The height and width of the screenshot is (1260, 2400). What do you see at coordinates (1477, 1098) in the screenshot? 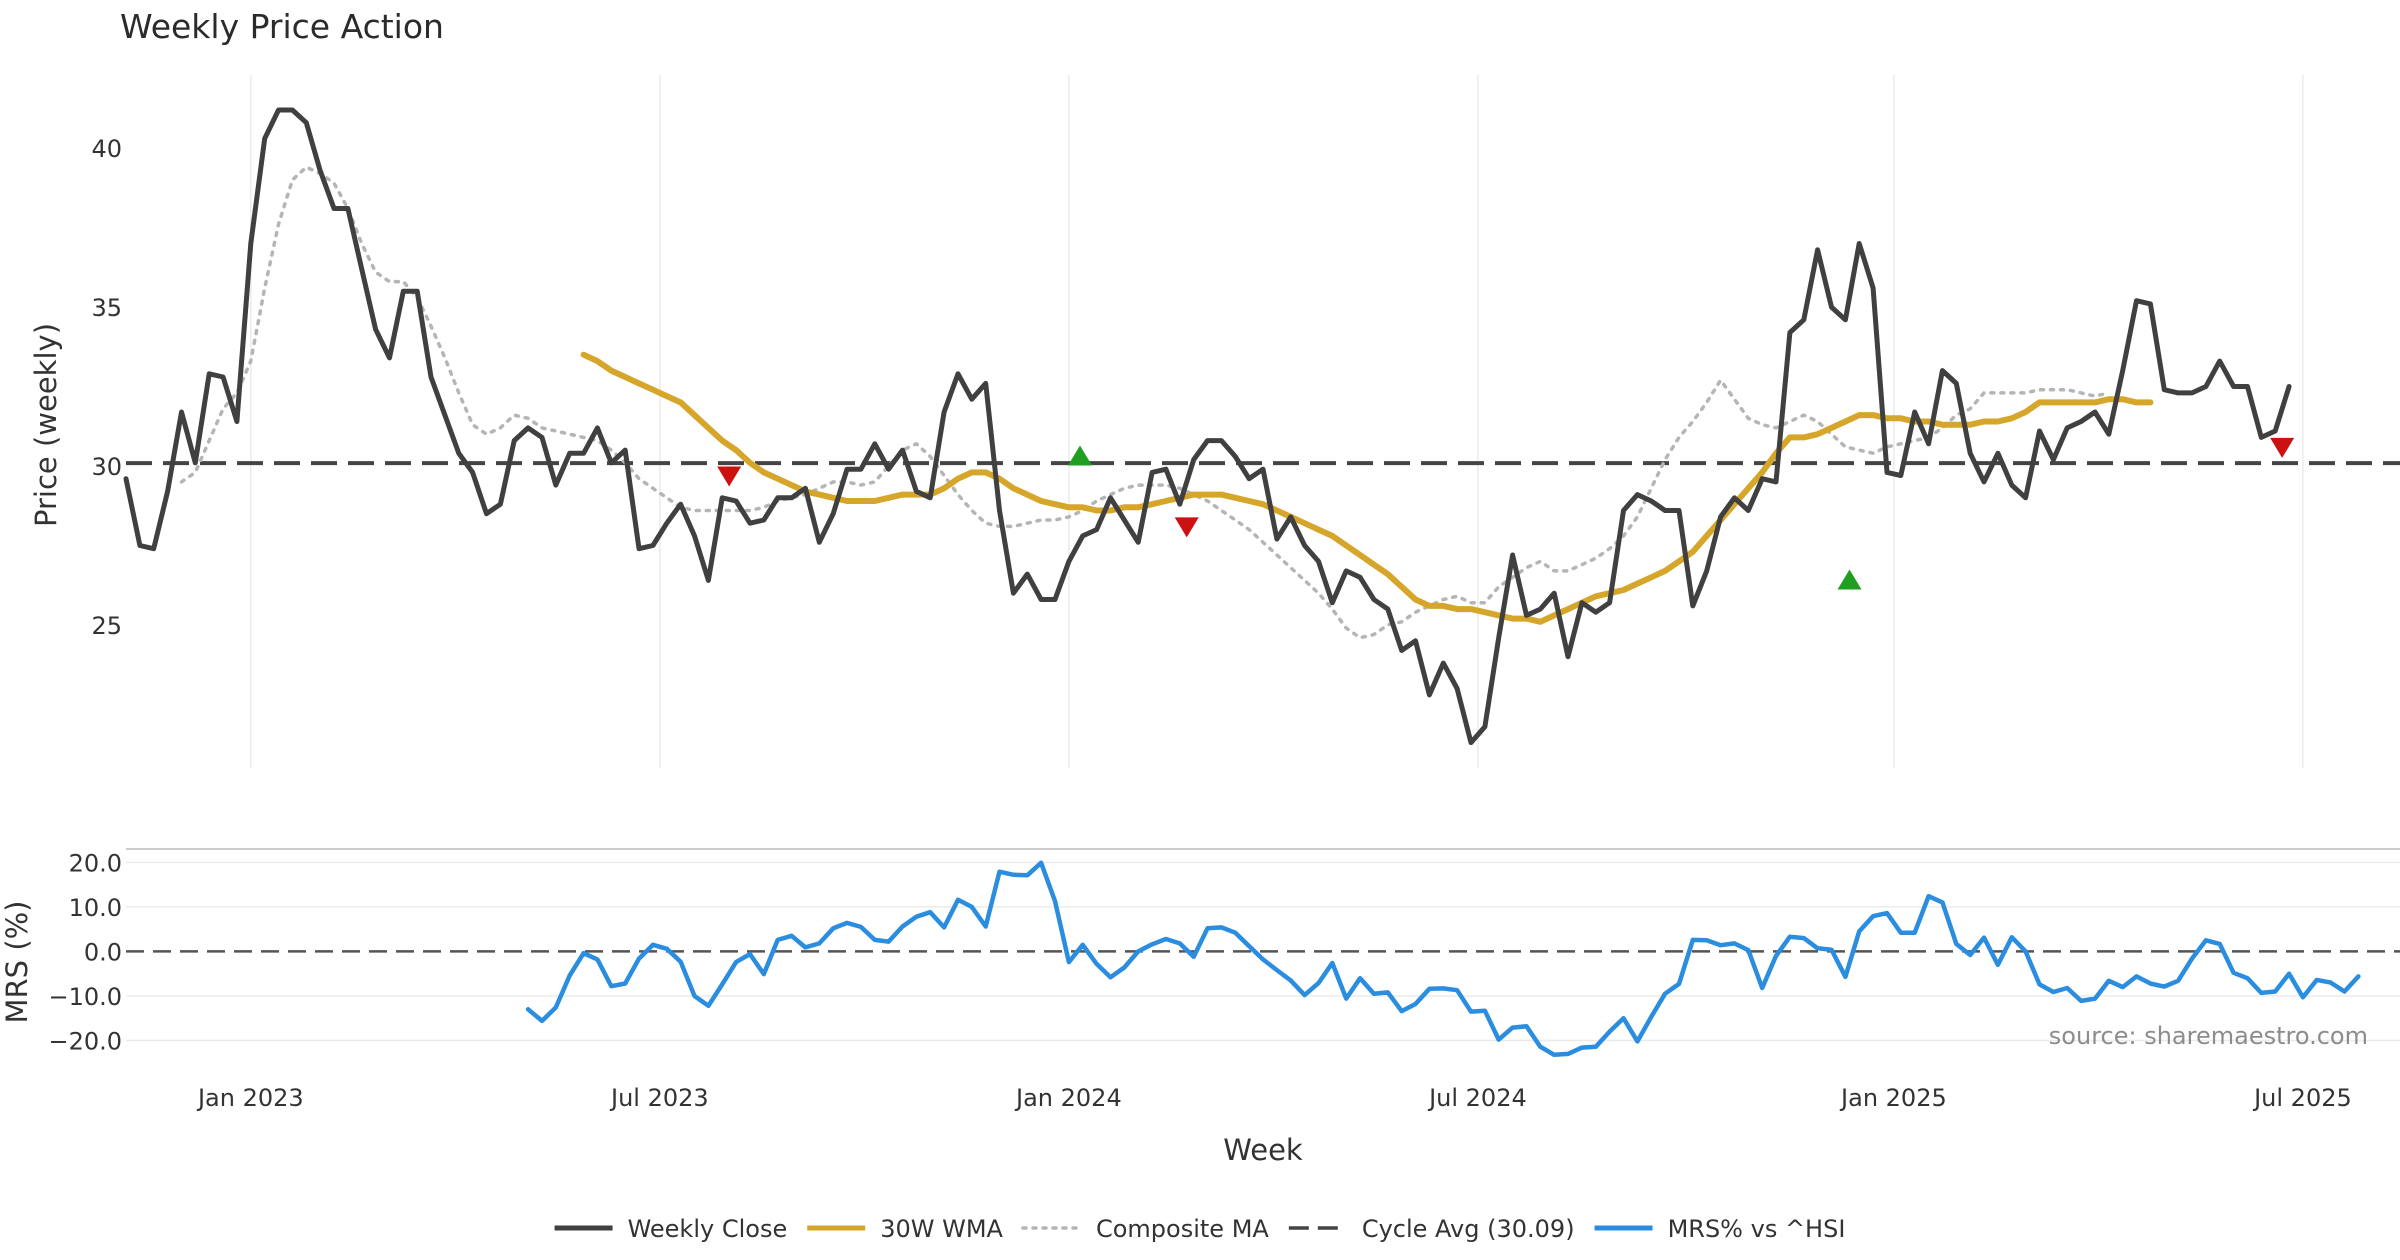
I see `x-tick-jul-2024: Jul 2024` at bounding box center [1477, 1098].